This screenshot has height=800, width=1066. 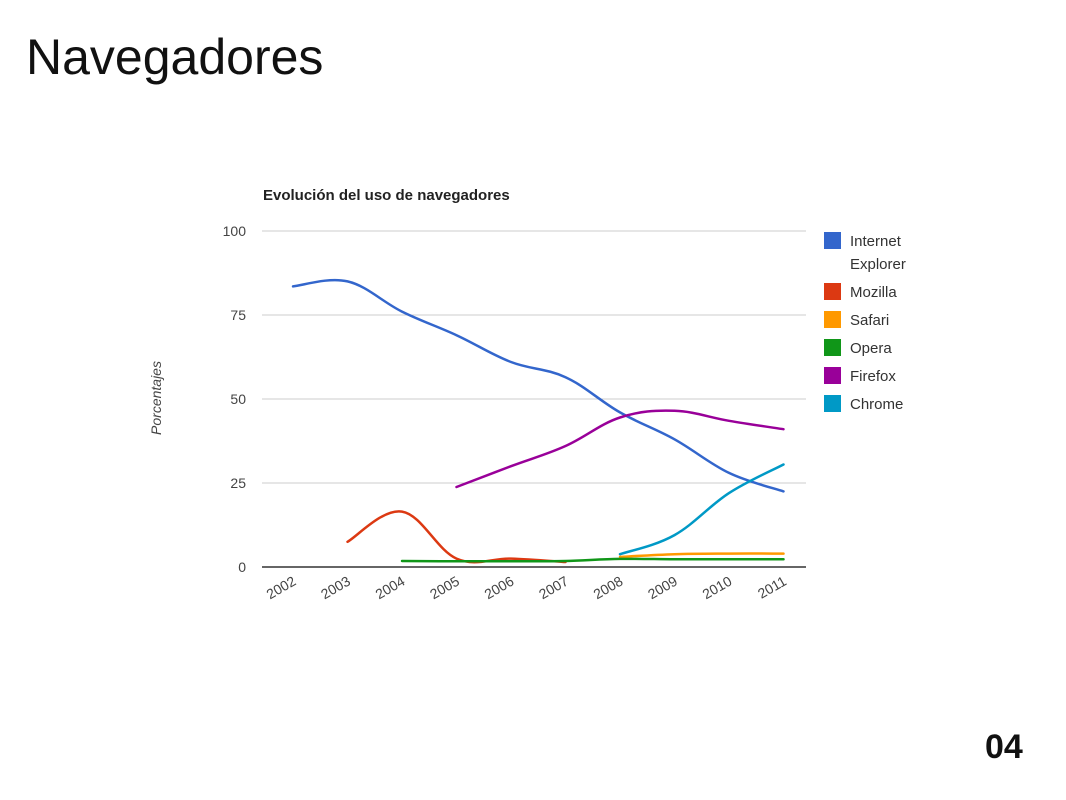 I want to click on legend-label-chrome: Chrome, so click(x=876, y=404).